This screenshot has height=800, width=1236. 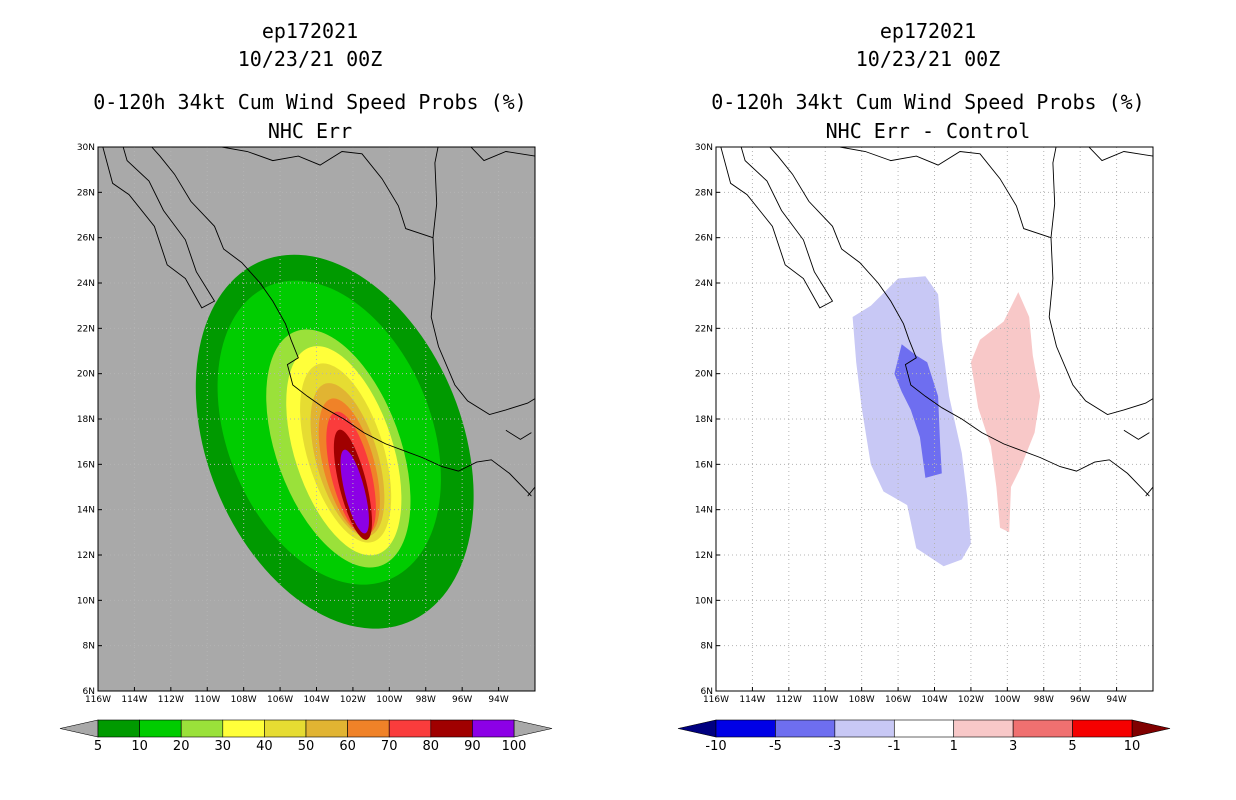 I want to click on colorbar-label: 100, so click(x=514, y=746).